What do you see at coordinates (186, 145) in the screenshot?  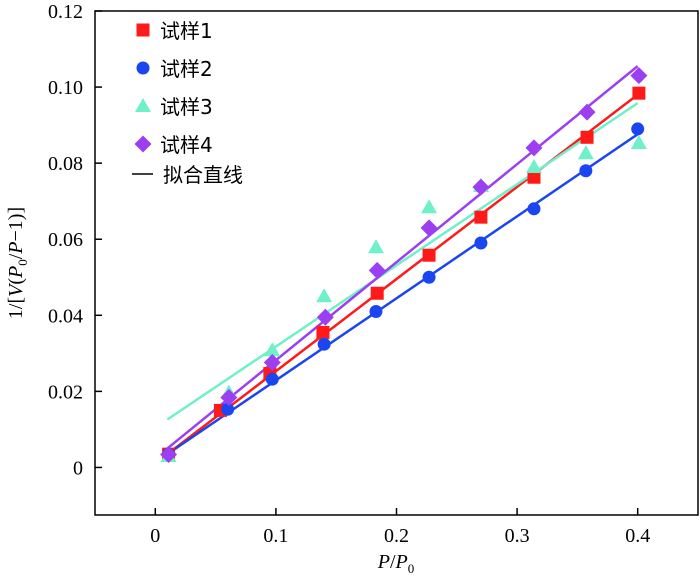 I see `legend-label-4: 试样4` at bounding box center [186, 145].